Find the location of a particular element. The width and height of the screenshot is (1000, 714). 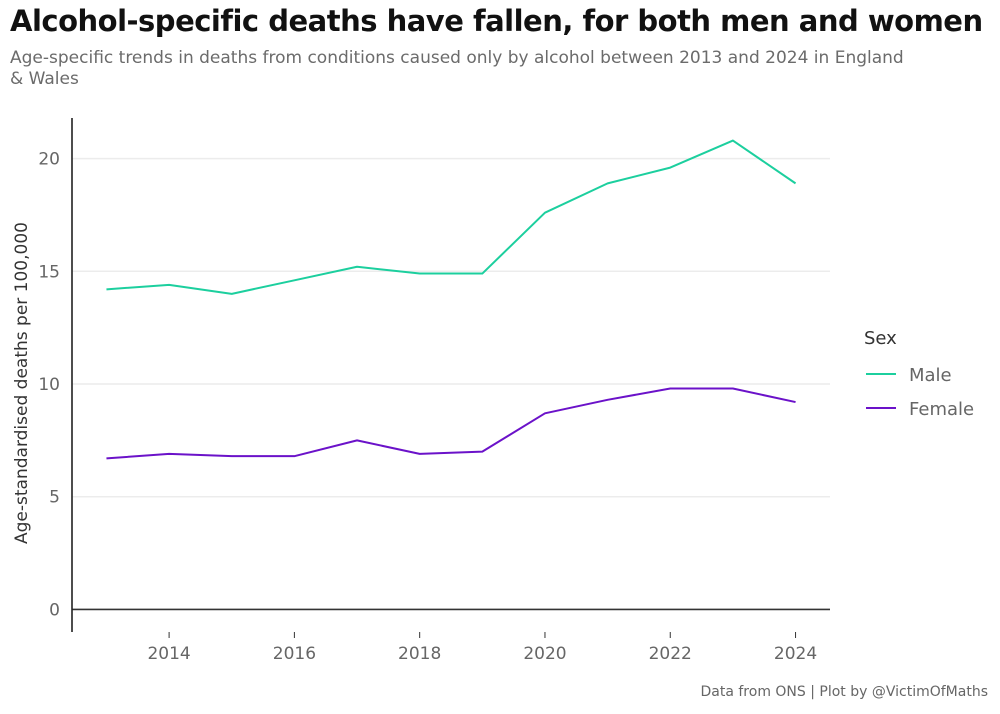

y-tick-label: 15 is located at coordinates (49, 272).